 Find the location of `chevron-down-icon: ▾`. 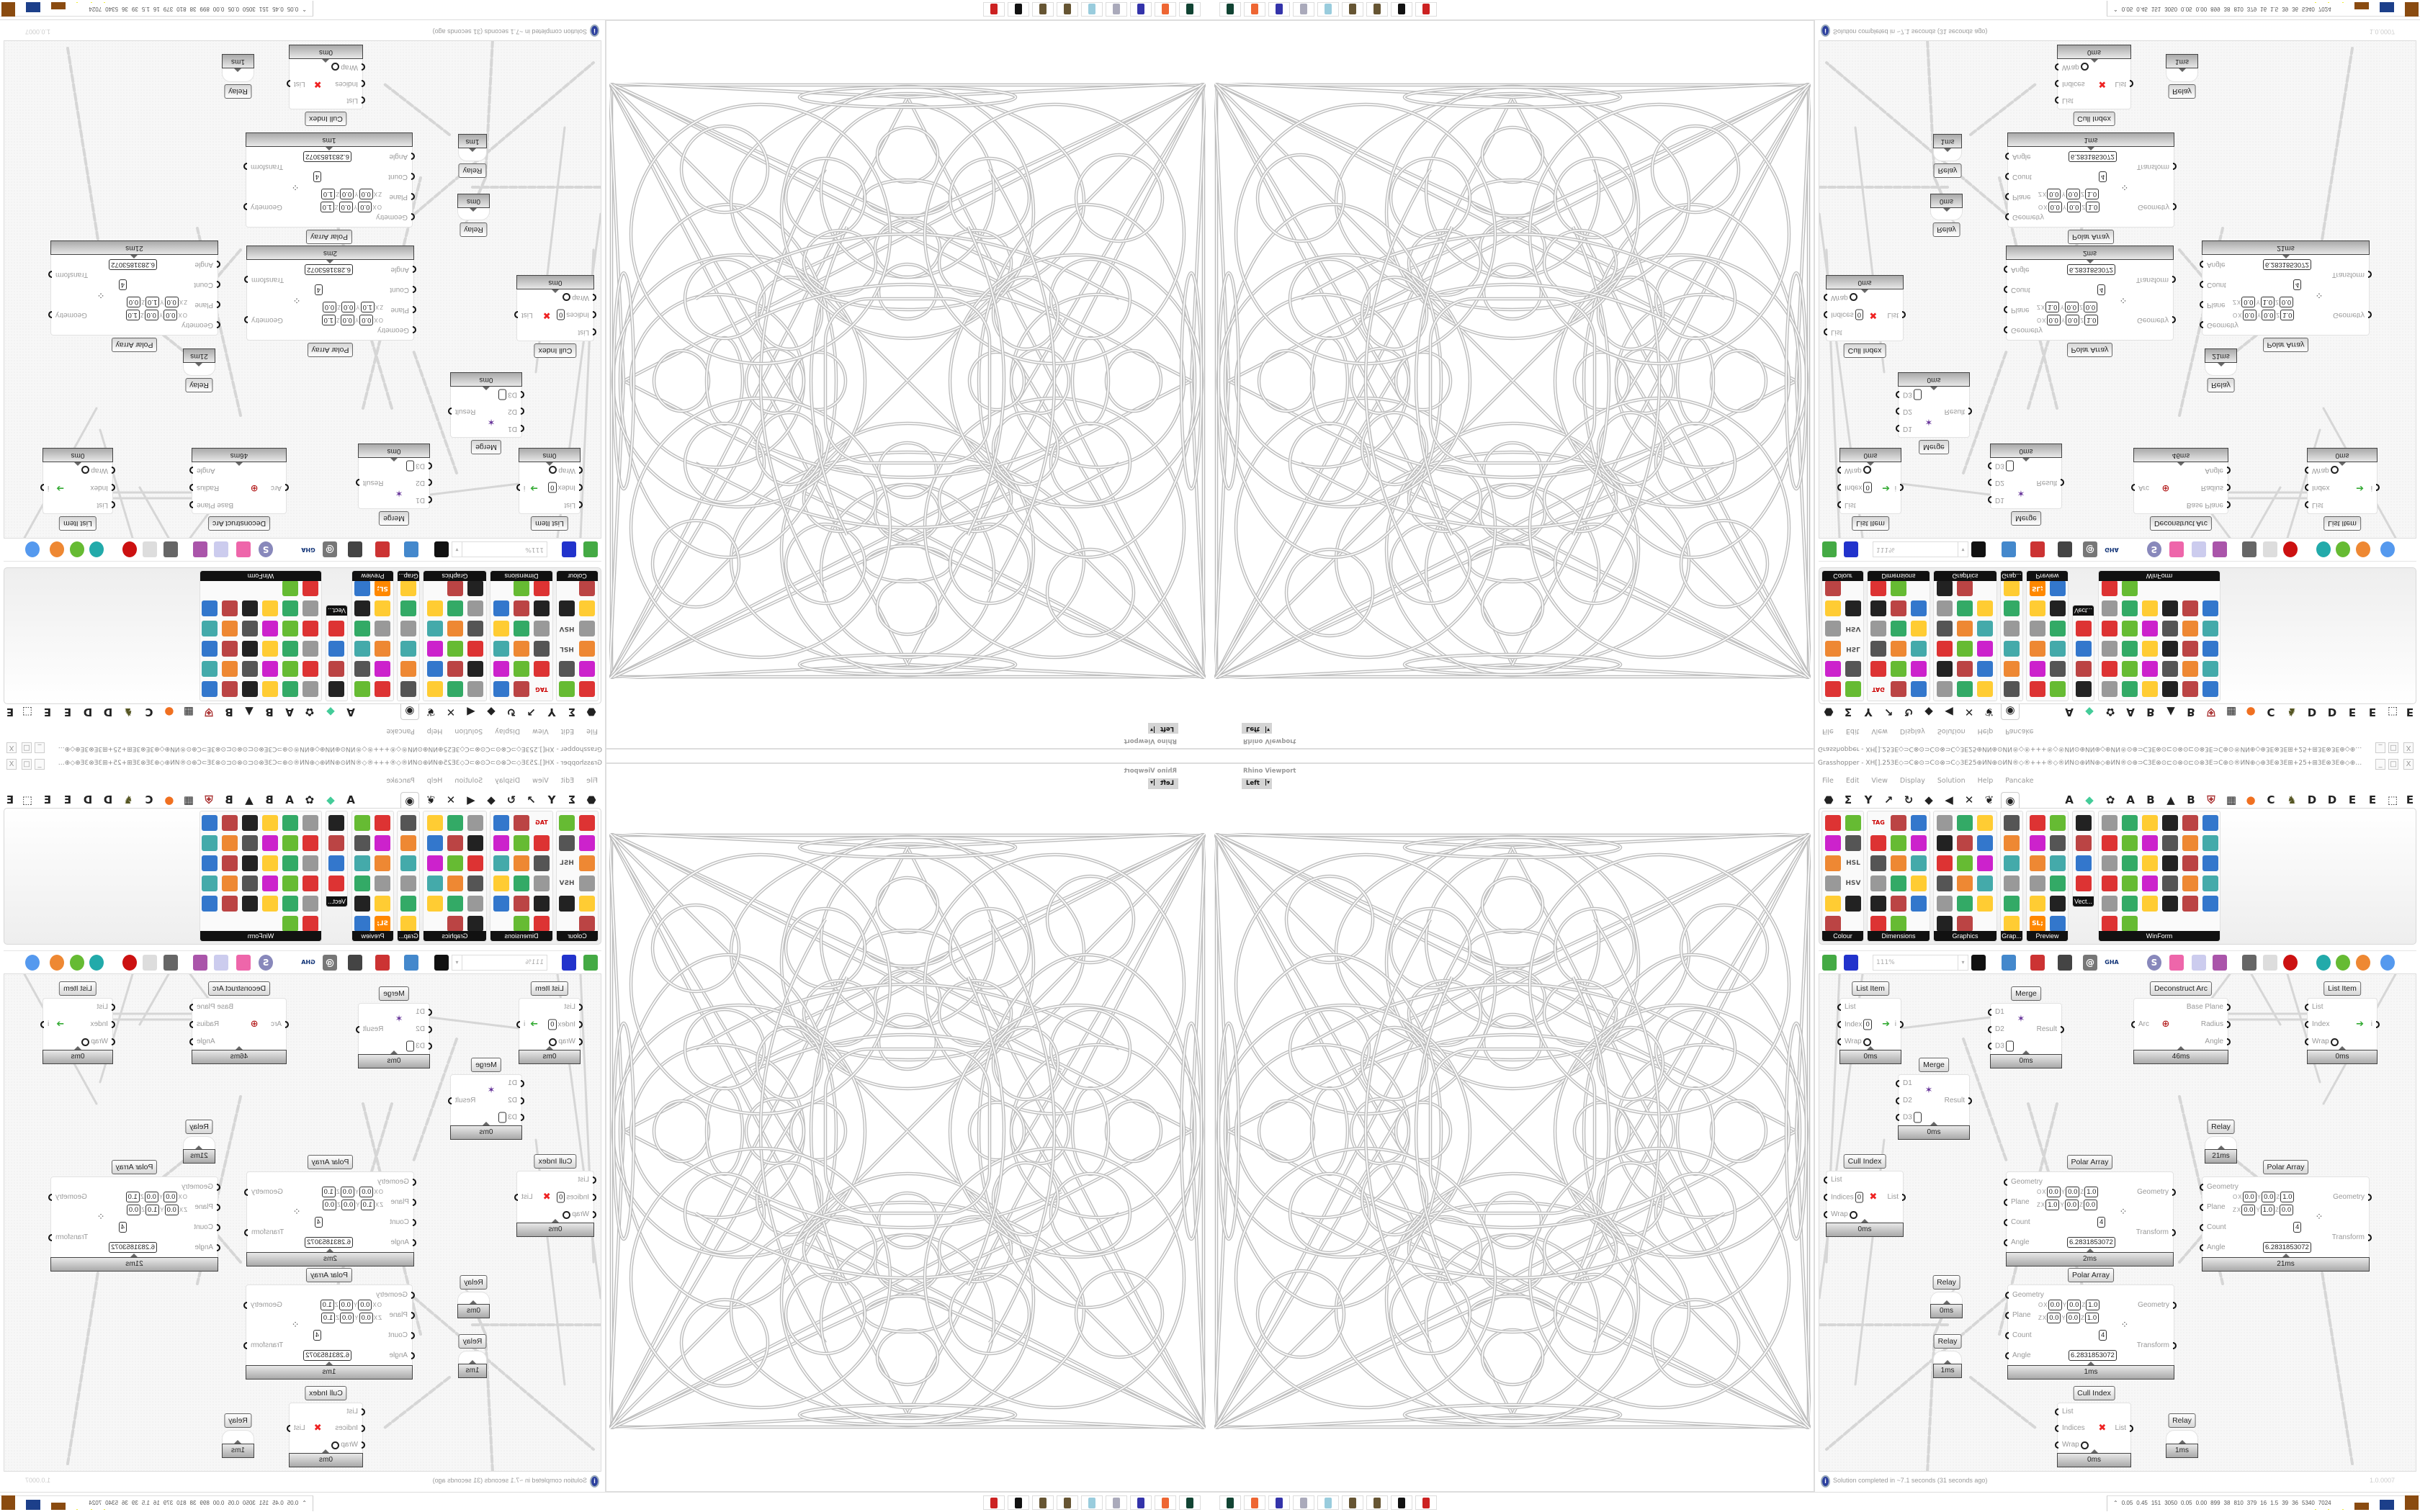

chevron-down-icon: ▾ is located at coordinates (1267, 729).